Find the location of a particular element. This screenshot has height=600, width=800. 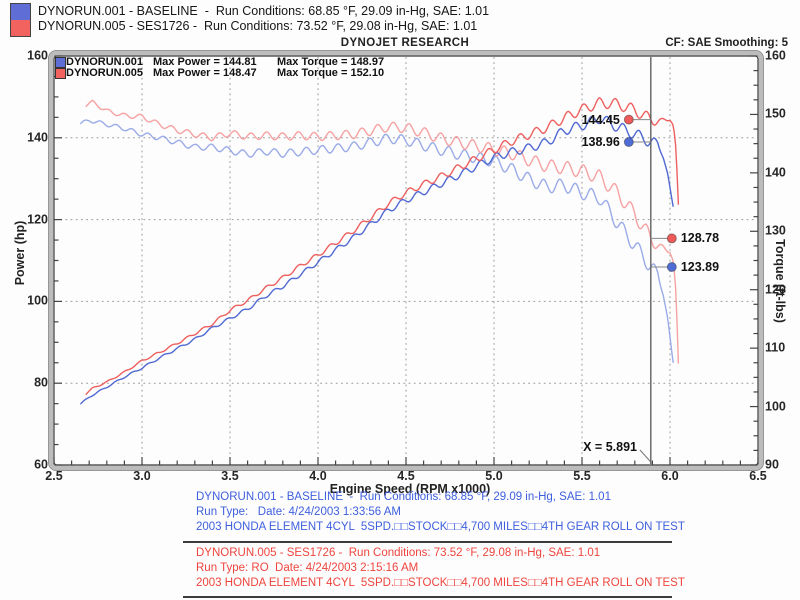

legend-run1-swatch is located at coordinates (60, 62).